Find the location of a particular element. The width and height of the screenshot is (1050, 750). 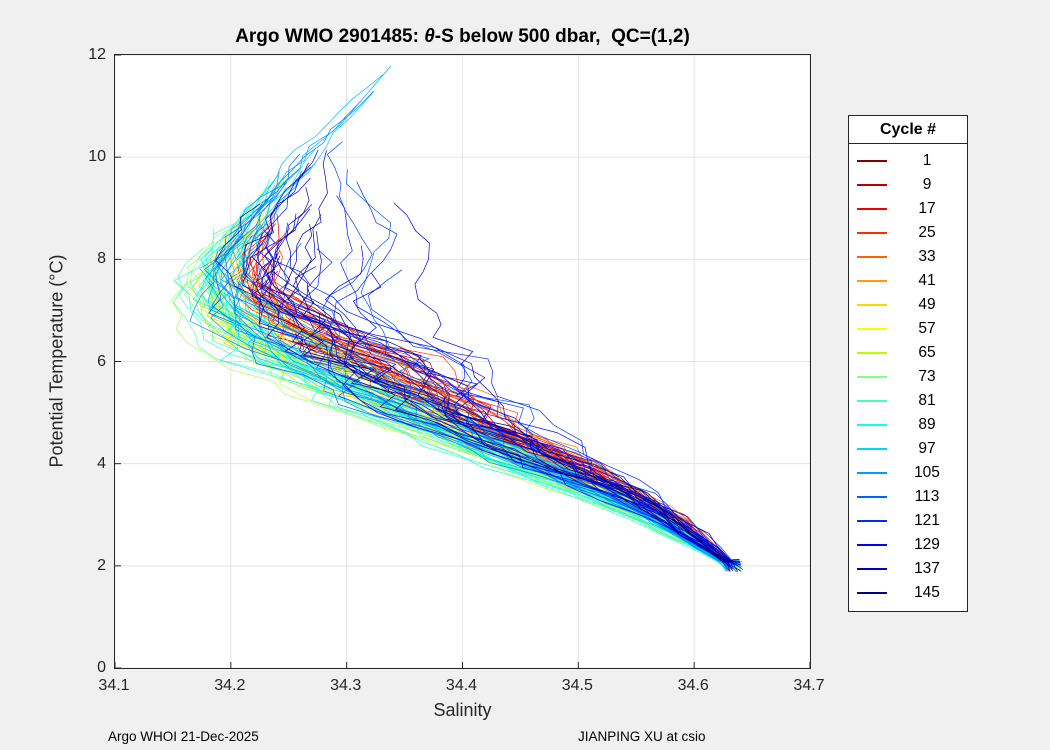

legend-entry: 57 is located at coordinates (908, 329).